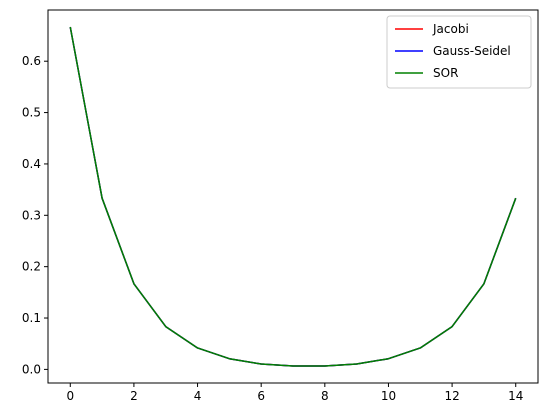  What do you see at coordinates (450, 29) in the screenshot?
I see `legend-label-jacobi: Jacobi` at bounding box center [450, 29].